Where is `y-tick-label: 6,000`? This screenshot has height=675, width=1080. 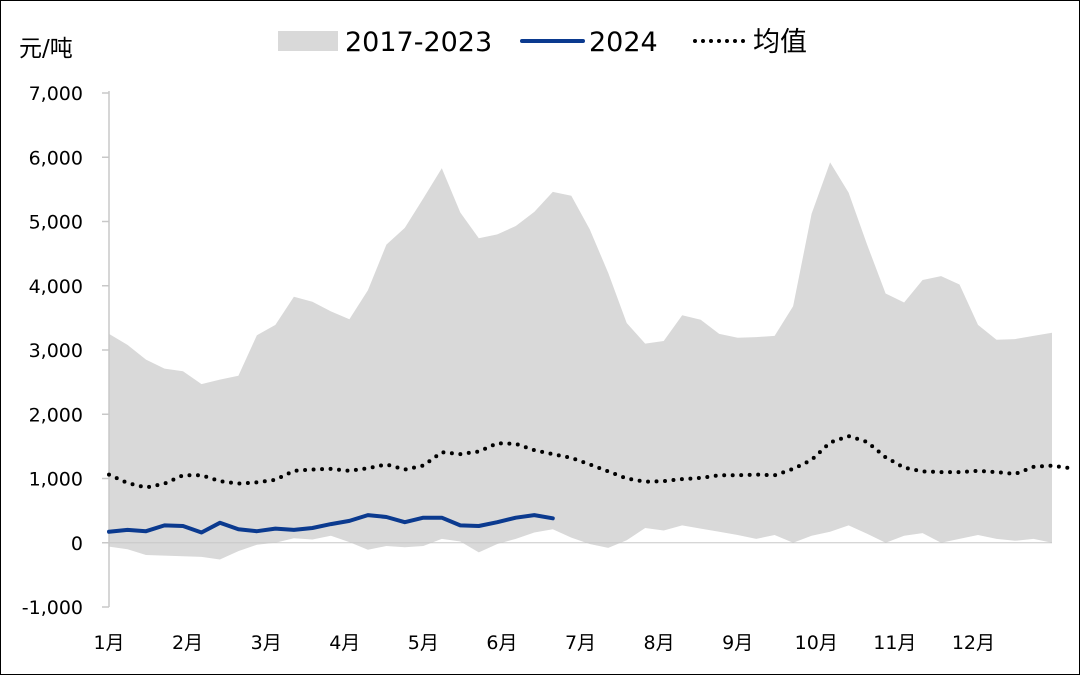
y-tick-label: 6,000 is located at coordinates (56, 158).